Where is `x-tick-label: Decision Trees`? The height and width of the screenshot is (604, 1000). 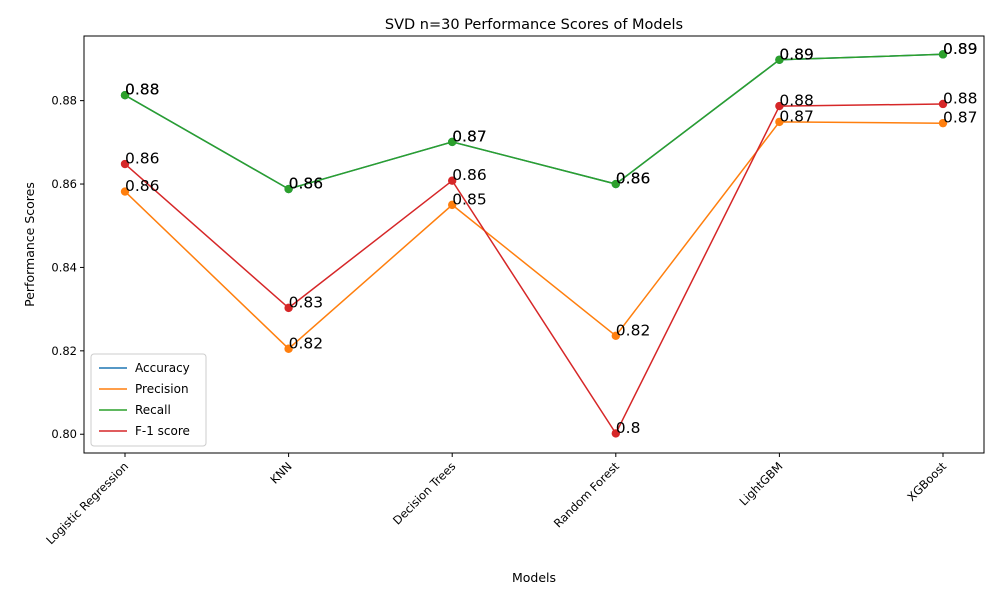 x-tick-label: Decision Trees is located at coordinates (424, 493).